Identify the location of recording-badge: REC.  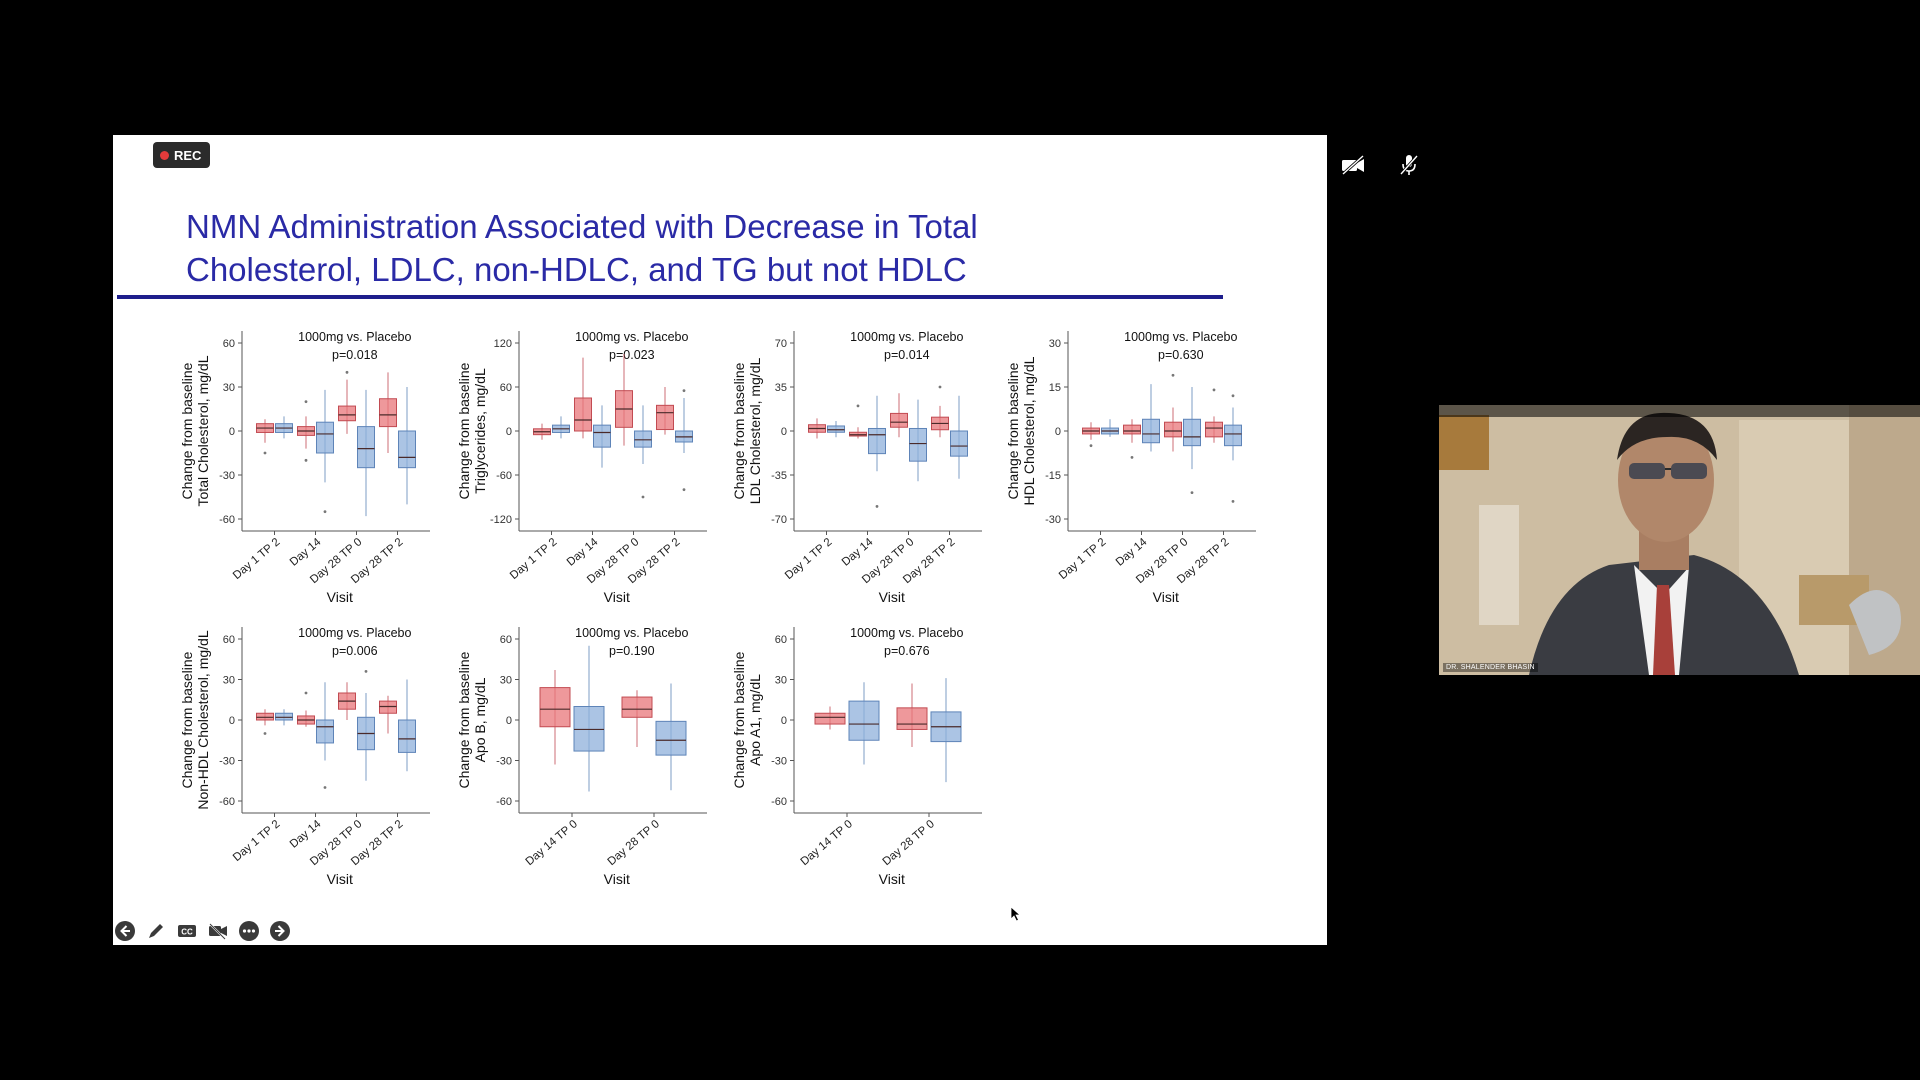
(182, 155).